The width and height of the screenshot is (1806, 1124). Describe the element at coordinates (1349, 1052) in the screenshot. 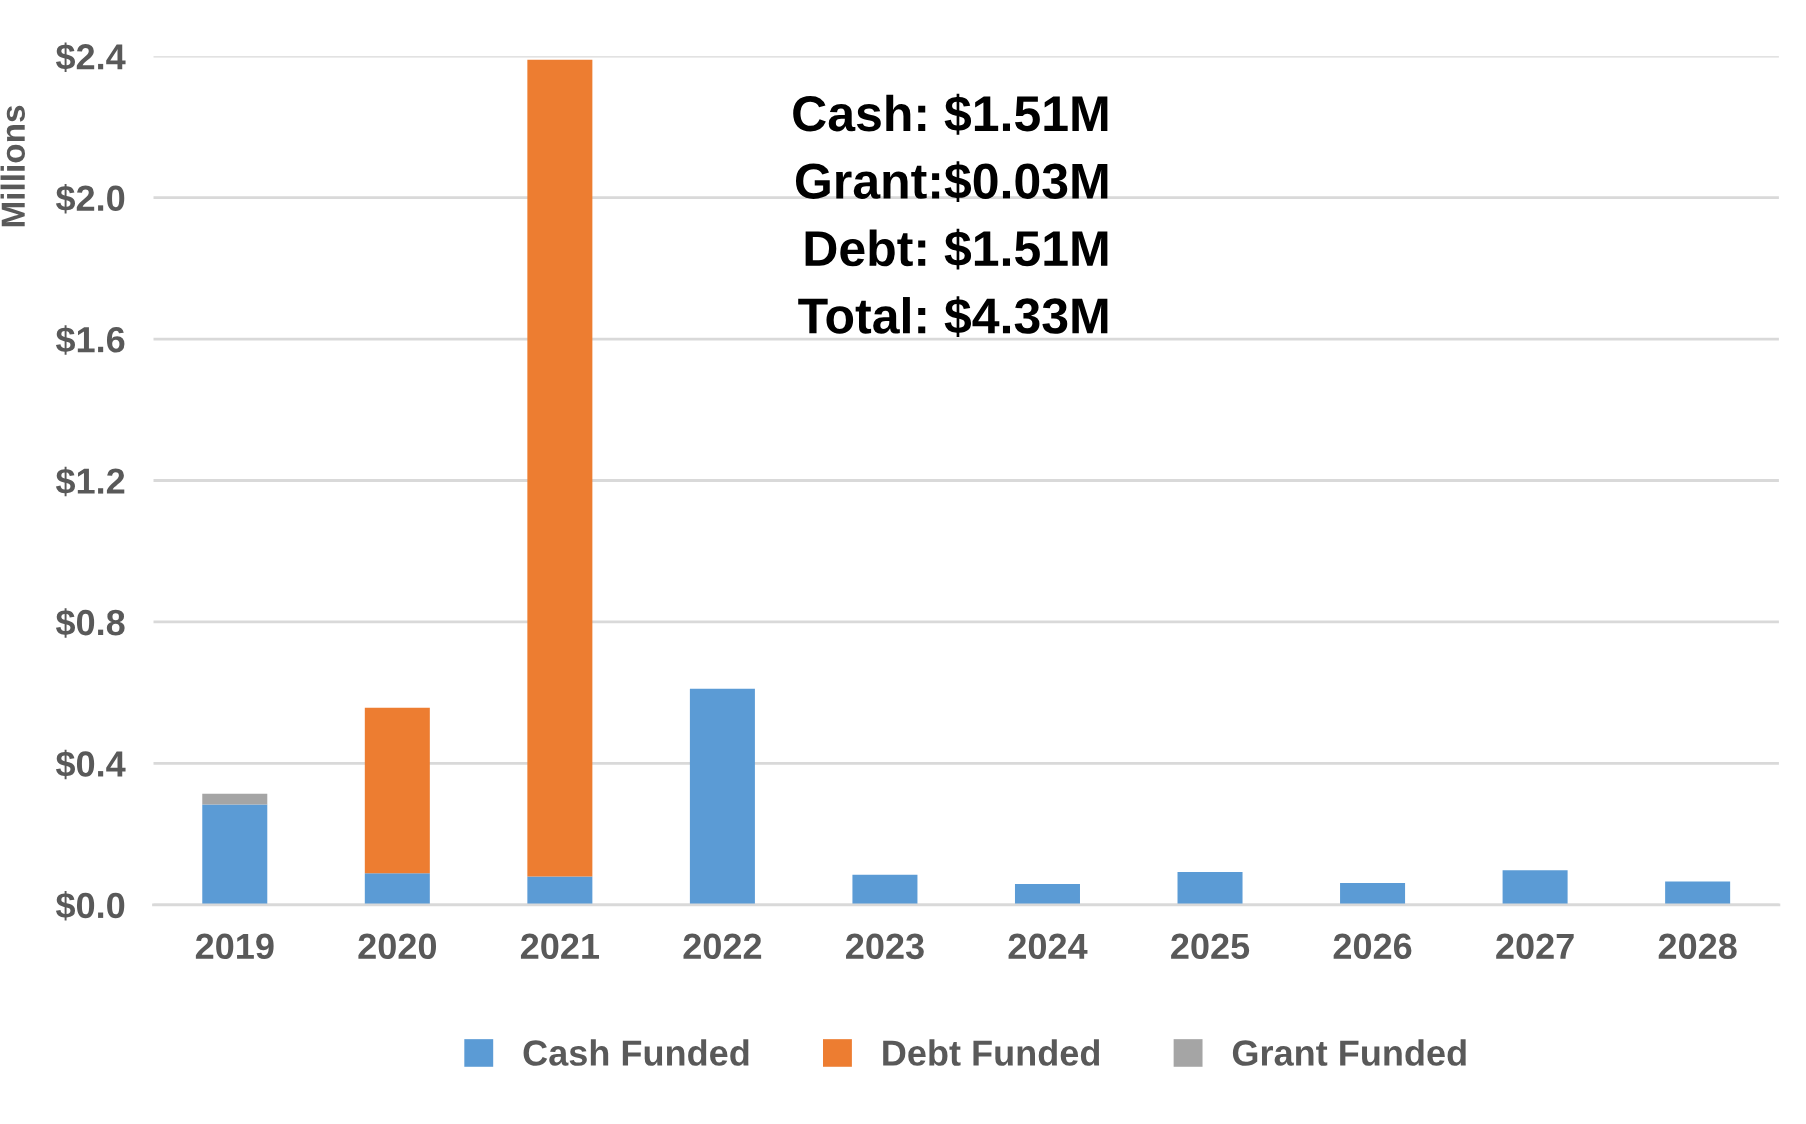

I see `legend-label: Grant Funded` at that location.